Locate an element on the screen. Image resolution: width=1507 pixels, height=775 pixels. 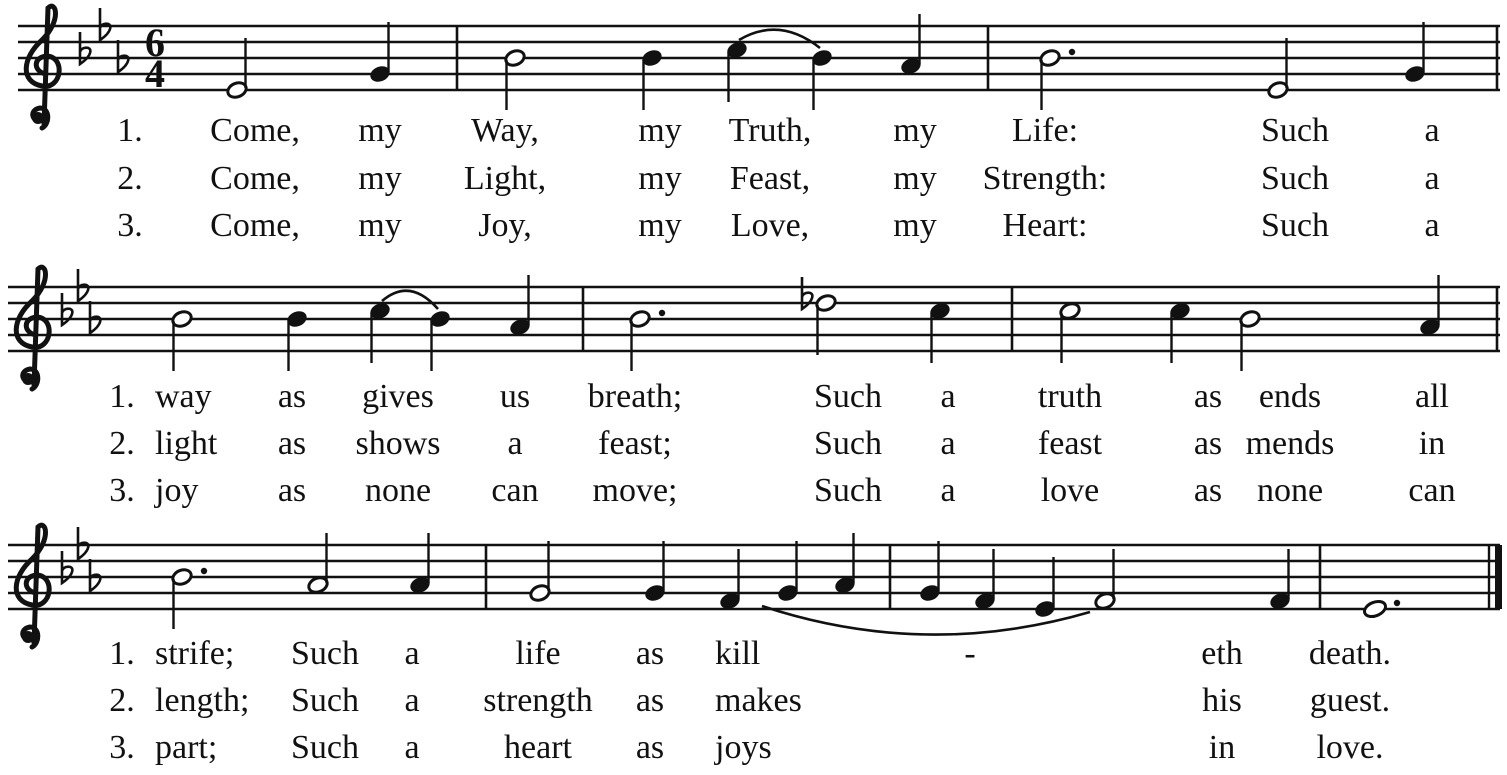
lyric-syllable: shows is located at coordinates (397, 443).